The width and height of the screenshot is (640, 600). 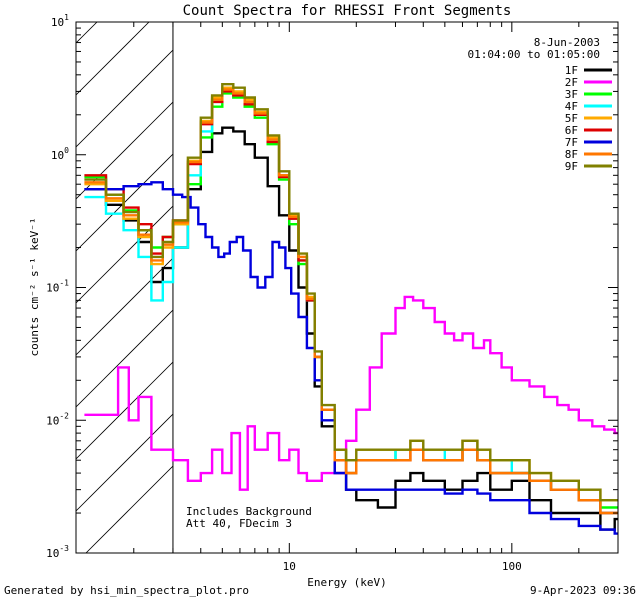 I want to click on y-tick-label: 10⁻², so click(x=57, y=419).